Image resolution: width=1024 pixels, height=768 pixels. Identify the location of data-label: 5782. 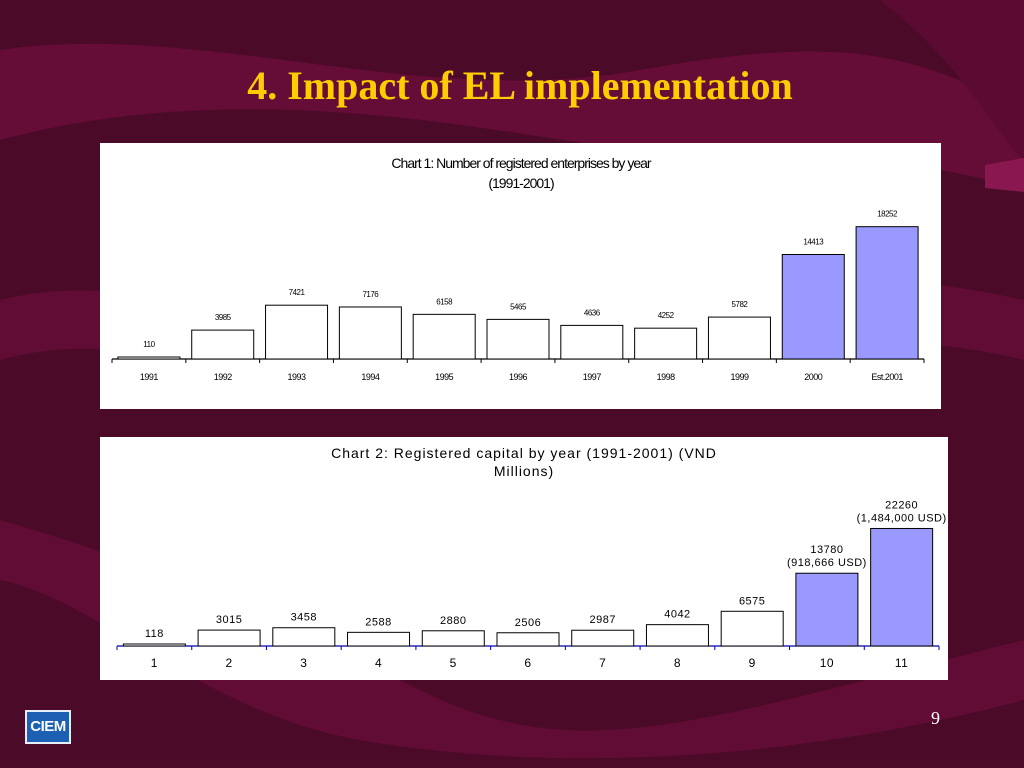
(740, 304).